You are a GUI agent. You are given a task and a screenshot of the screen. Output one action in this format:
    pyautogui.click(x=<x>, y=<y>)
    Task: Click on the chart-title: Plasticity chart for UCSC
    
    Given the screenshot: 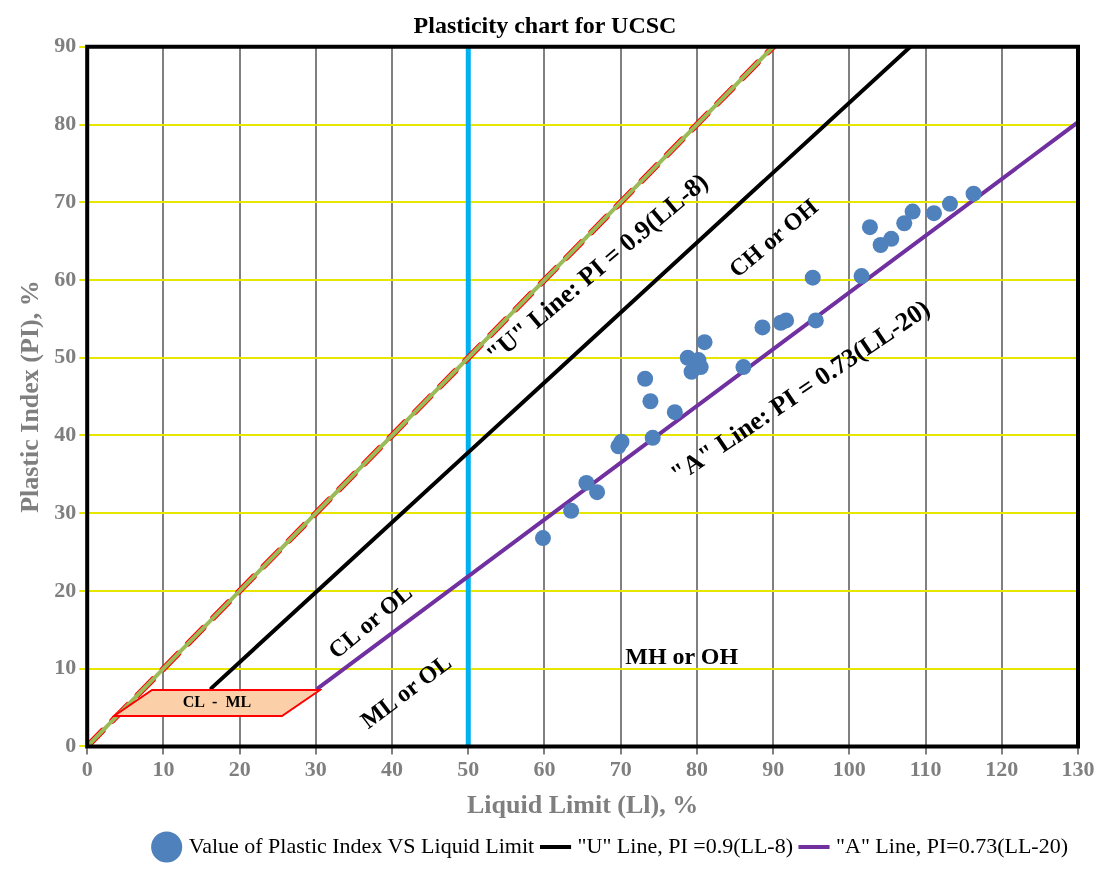 What is the action you would take?
    pyautogui.click(x=545, y=24)
    